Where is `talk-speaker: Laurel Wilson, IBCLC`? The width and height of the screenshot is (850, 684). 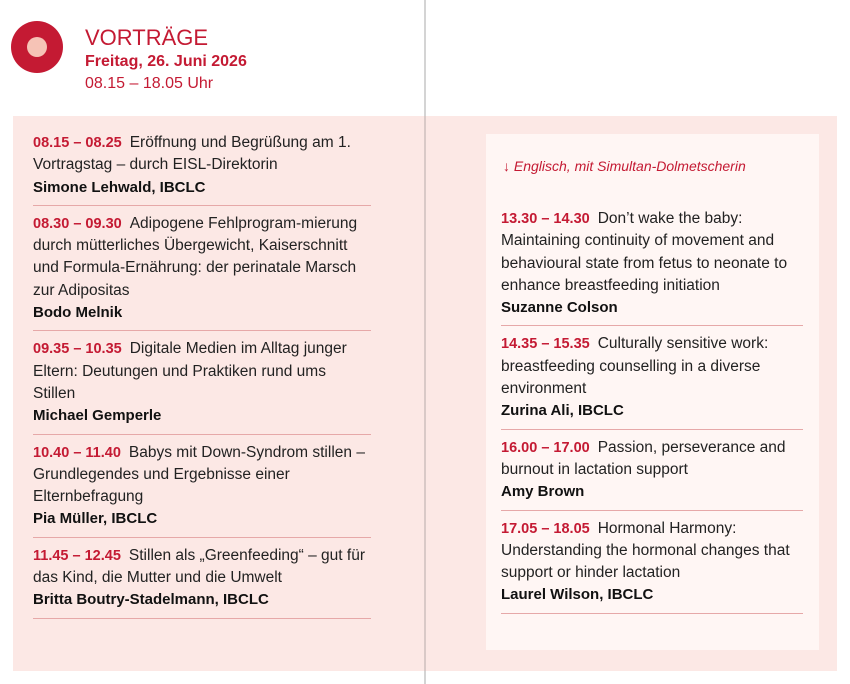
talk-speaker: Laurel Wilson, IBCLC is located at coordinates (577, 595).